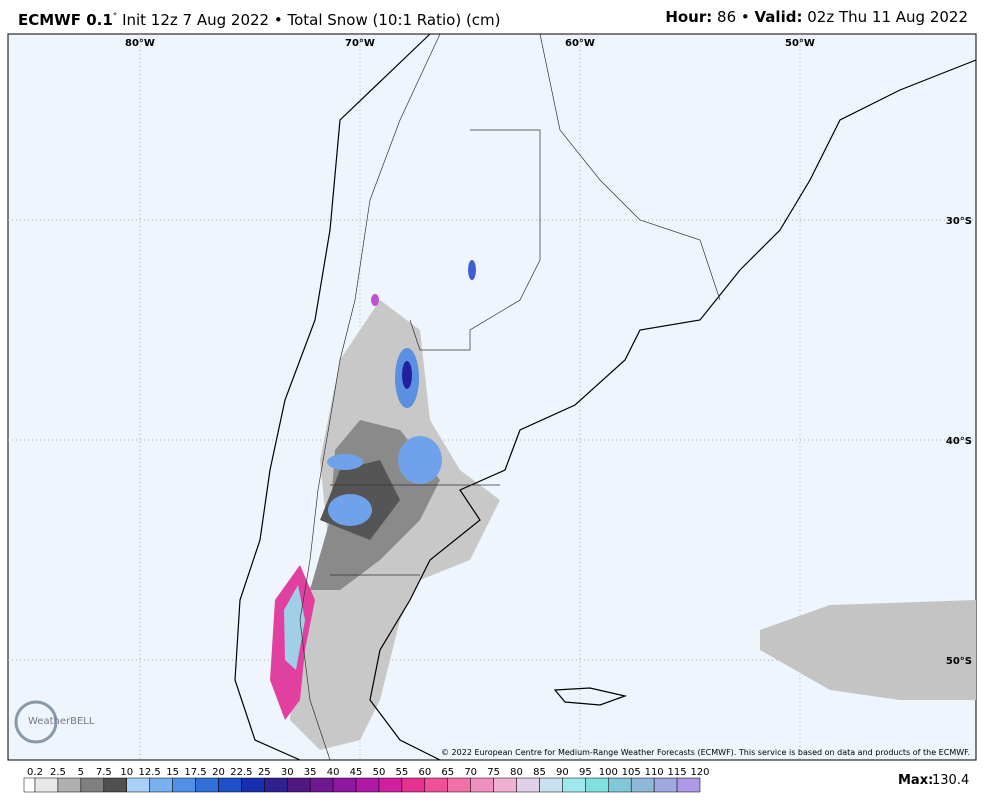 The image size is (984, 808). What do you see at coordinates (699, 772) in the screenshot?
I see `colorbar-label: 120` at bounding box center [699, 772].